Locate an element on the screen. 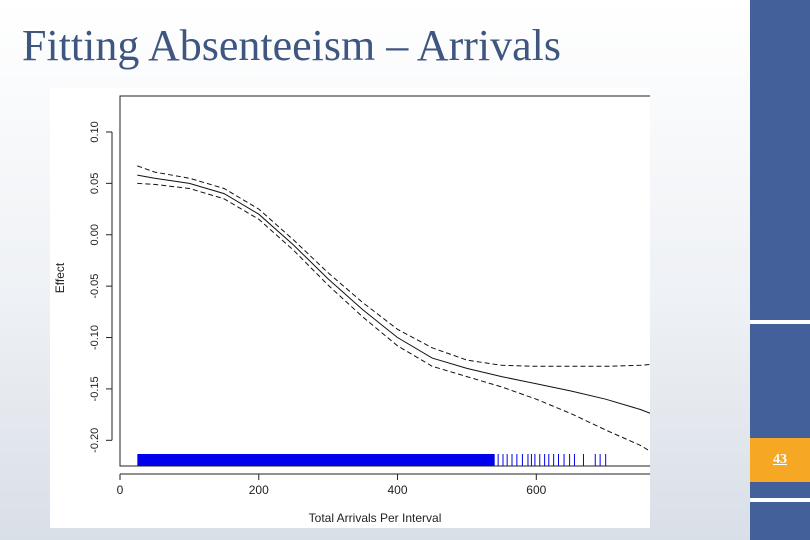 Image resolution: width=810 pixels, height=540 pixels. page-number-badge: 43 is located at coordinates (780, 460).